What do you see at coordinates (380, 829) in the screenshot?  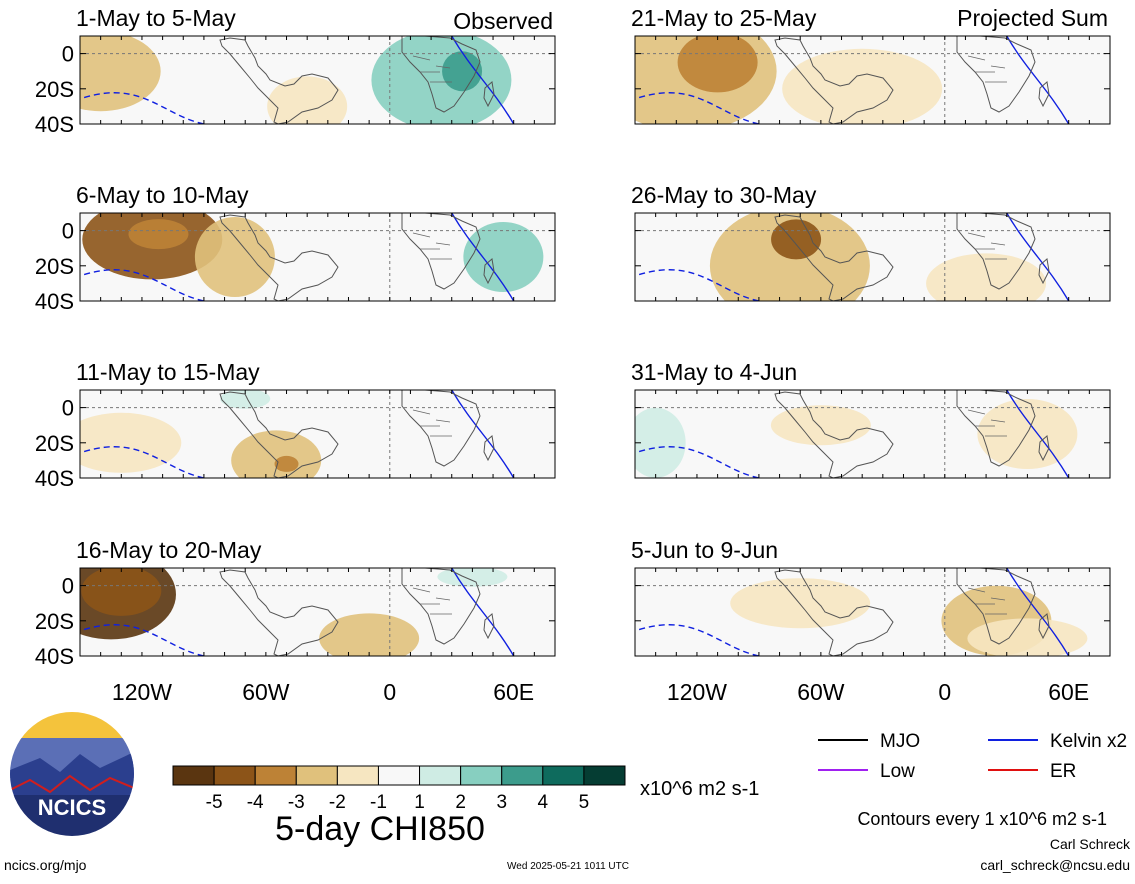 I see `colorbar-title: 5-day CHI850` at bounding box center [380, 829].